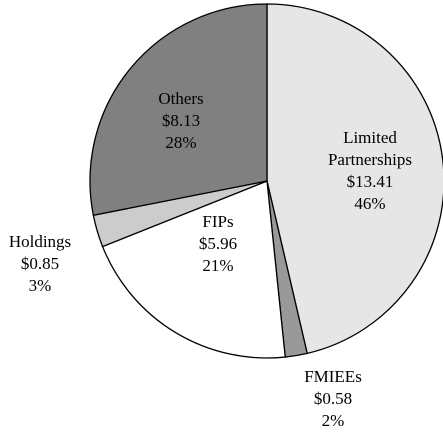 This screenshot has height=433, width=443. I want to click on category-label: FIPs, so click(218, 221).